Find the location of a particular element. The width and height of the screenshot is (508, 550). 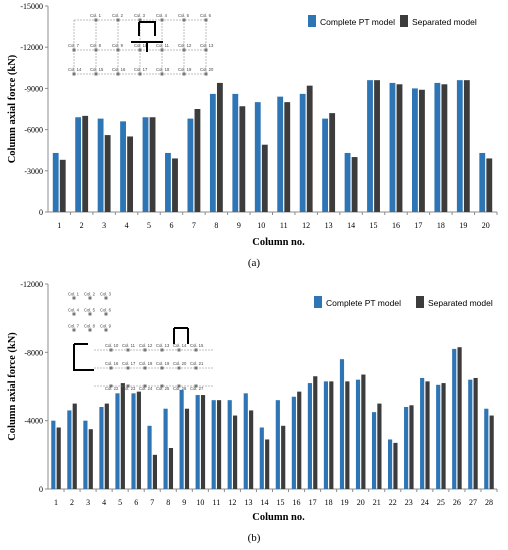

figure-caption: (b) is located at coordinates (254, 538).